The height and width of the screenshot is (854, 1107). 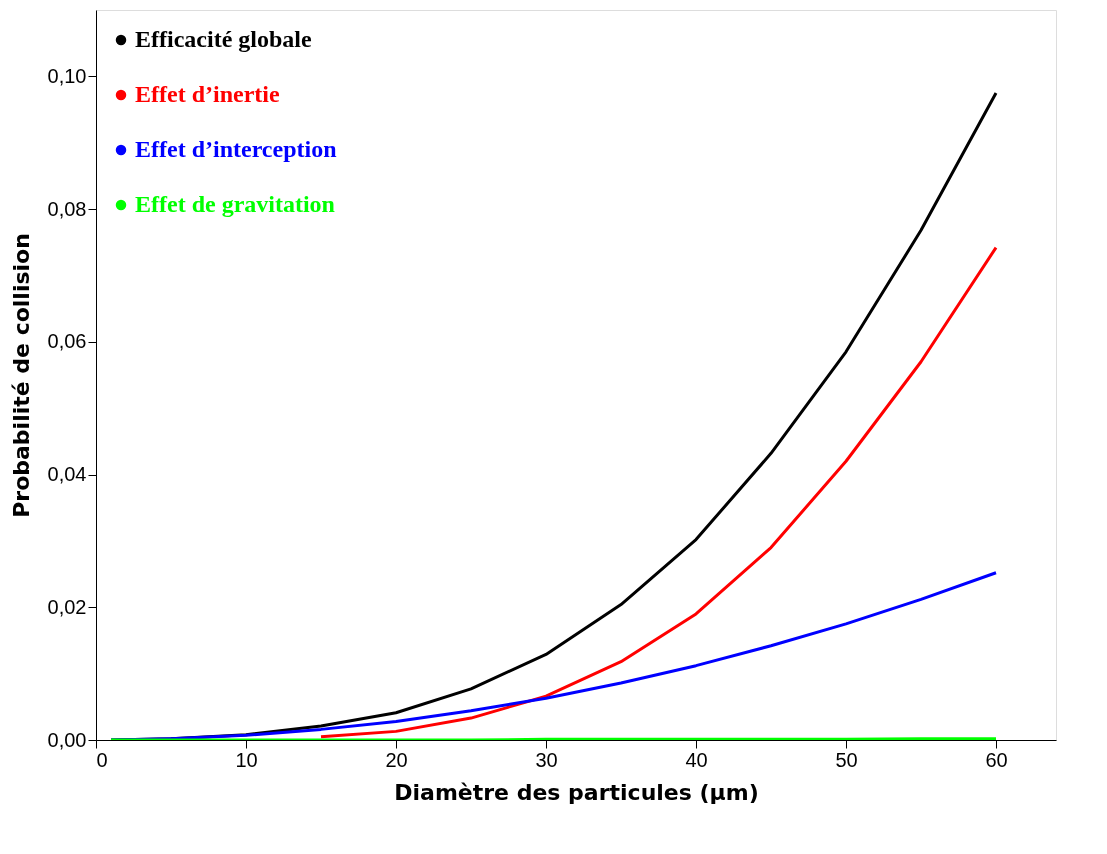 I want to click on y-tick-label: 0,06, so click(x=67, y=341).